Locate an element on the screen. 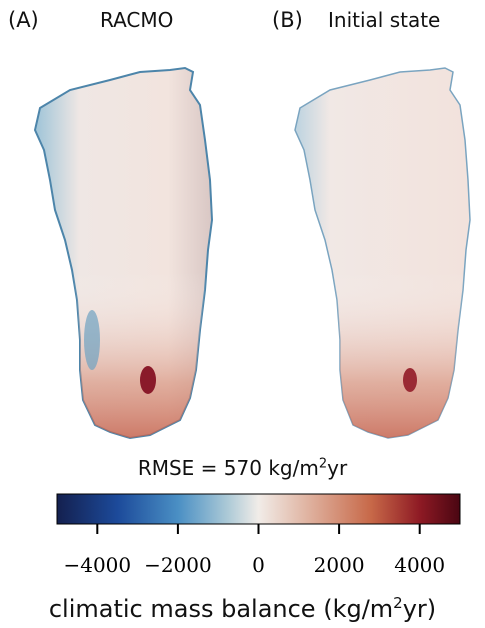 The width and height of the screenshot is (485, 628). colorbar-ticks: −4000 −2000 0 2000 4000 is located at coordinates (254, 550).